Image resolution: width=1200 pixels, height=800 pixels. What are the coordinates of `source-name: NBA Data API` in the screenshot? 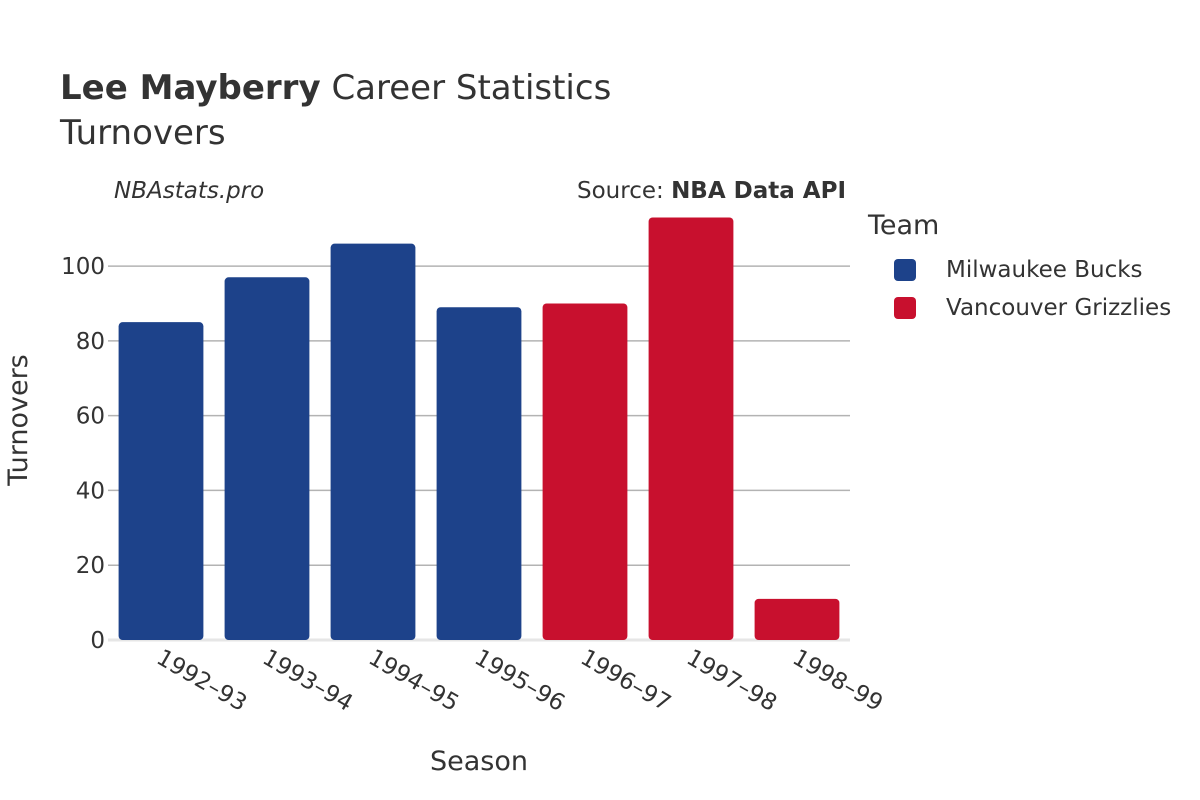 It's located at (758, 191).